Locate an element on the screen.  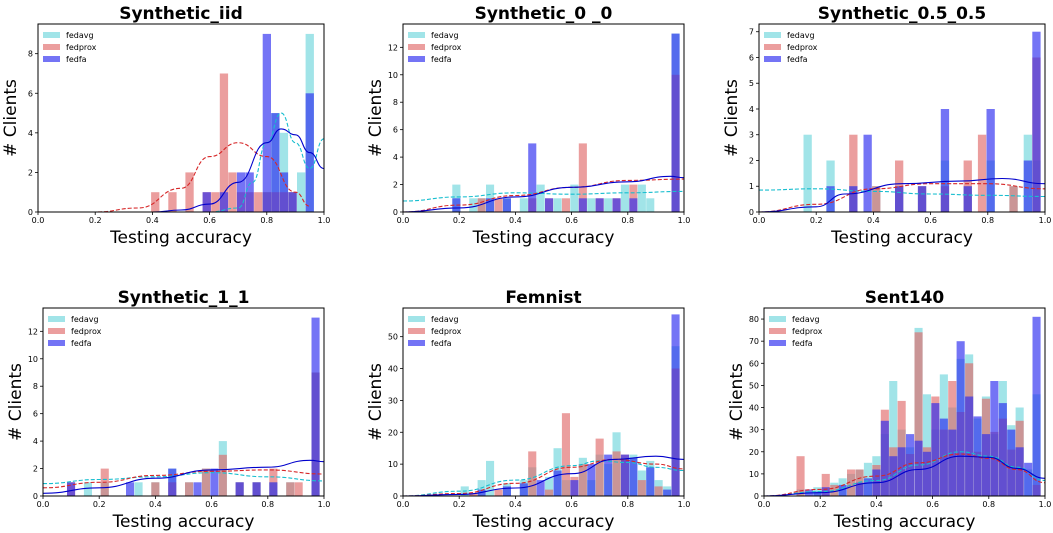
y-tick-label: 7 is located at coordinates (751, 32).